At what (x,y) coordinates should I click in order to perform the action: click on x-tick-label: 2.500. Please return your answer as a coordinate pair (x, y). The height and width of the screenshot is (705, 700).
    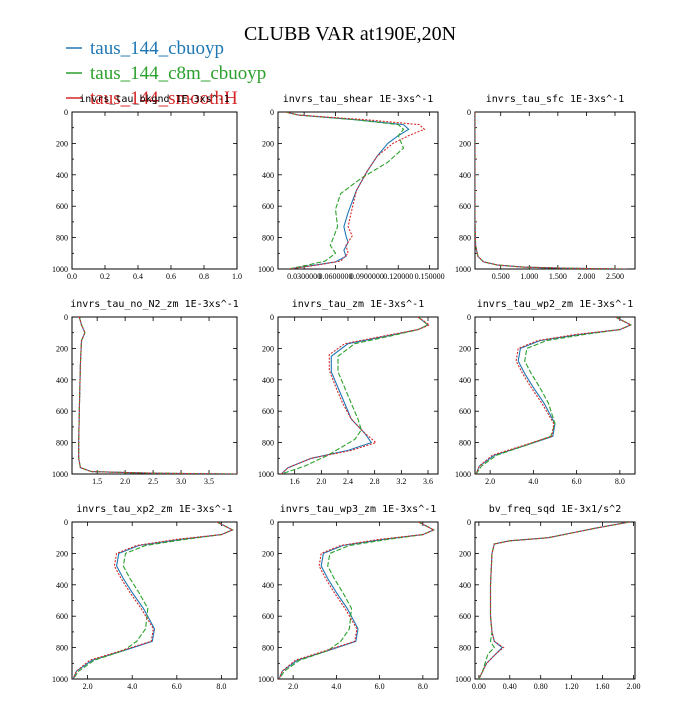
    Looking at the image, I should click on (615, 276).